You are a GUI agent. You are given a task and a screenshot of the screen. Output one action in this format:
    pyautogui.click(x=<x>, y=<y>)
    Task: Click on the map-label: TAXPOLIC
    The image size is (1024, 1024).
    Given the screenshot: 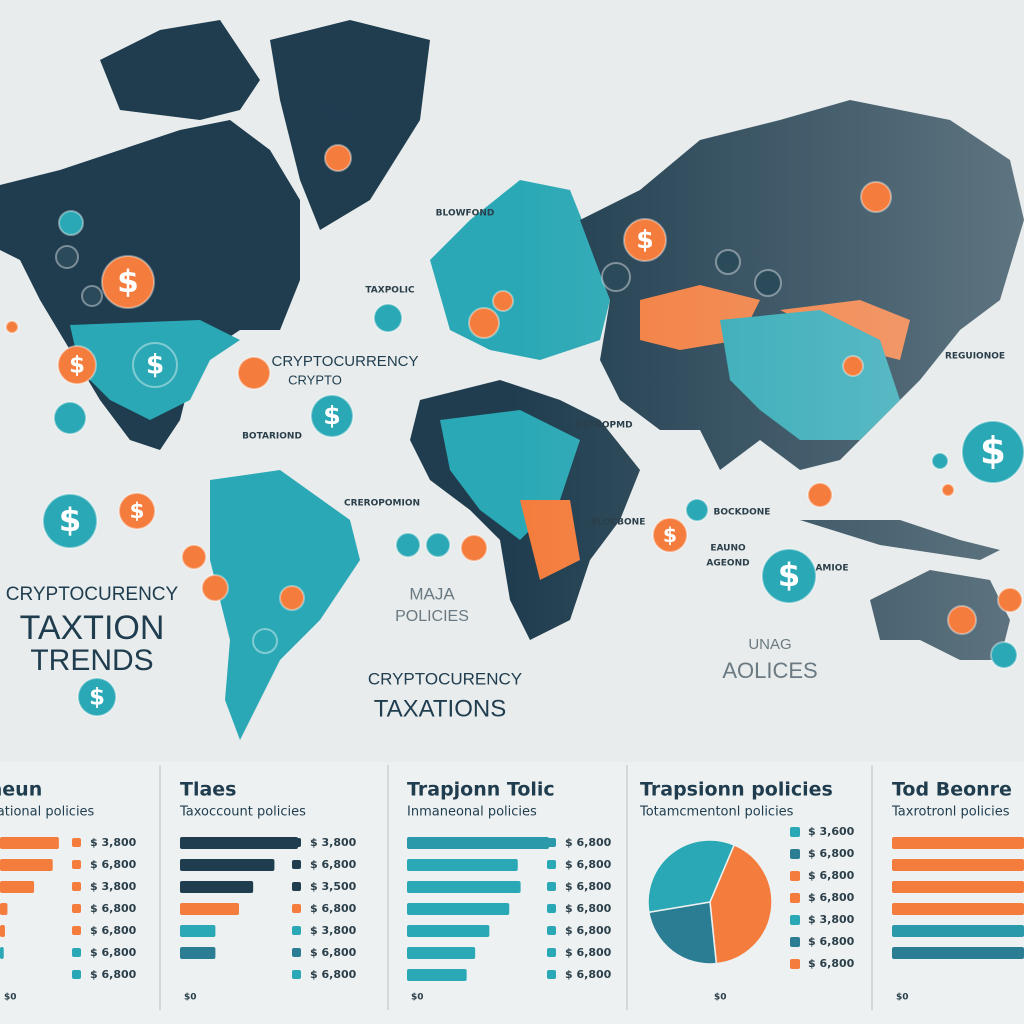 What is the action you would take?
    pyautogui.click(x=390, y=291)
    